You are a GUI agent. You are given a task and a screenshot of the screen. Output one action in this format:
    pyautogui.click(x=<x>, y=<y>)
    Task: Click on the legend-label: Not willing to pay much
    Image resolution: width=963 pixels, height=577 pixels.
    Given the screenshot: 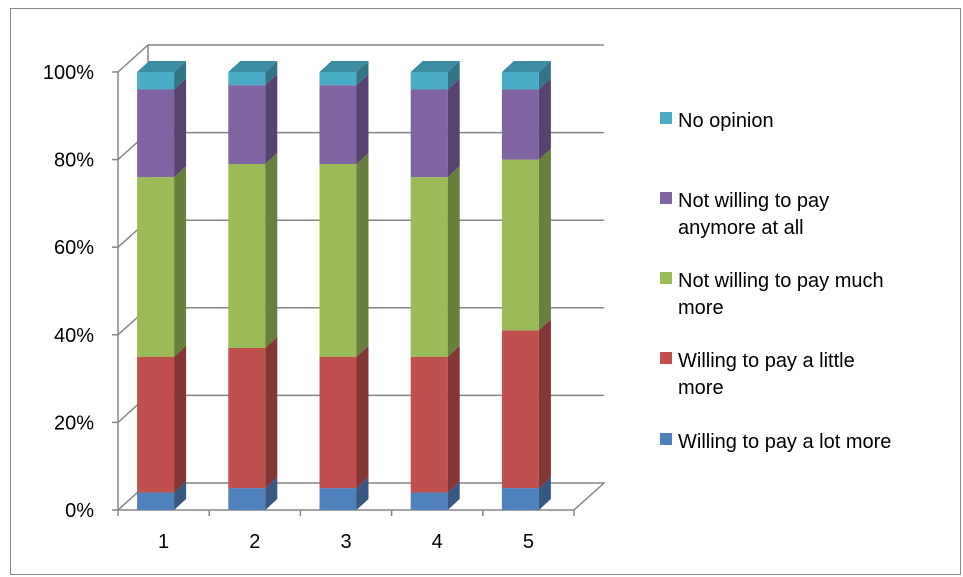 What is the action you would take?
    pyautogui.click(x=781, y=281)
    